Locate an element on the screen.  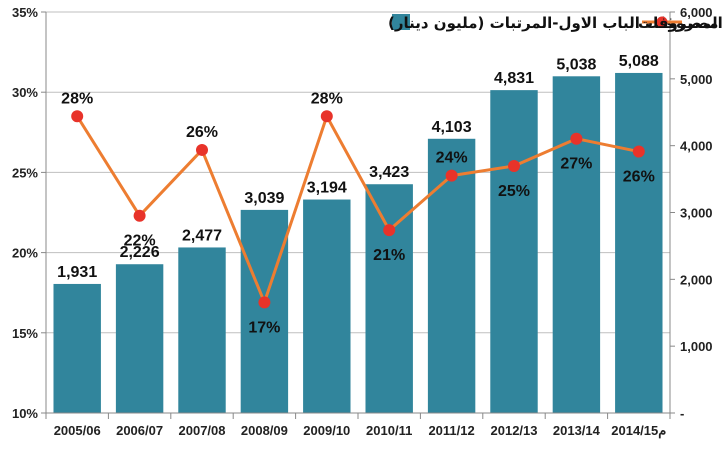
y-right-tick-label: 6,000 is located at coordinates (696, 12).